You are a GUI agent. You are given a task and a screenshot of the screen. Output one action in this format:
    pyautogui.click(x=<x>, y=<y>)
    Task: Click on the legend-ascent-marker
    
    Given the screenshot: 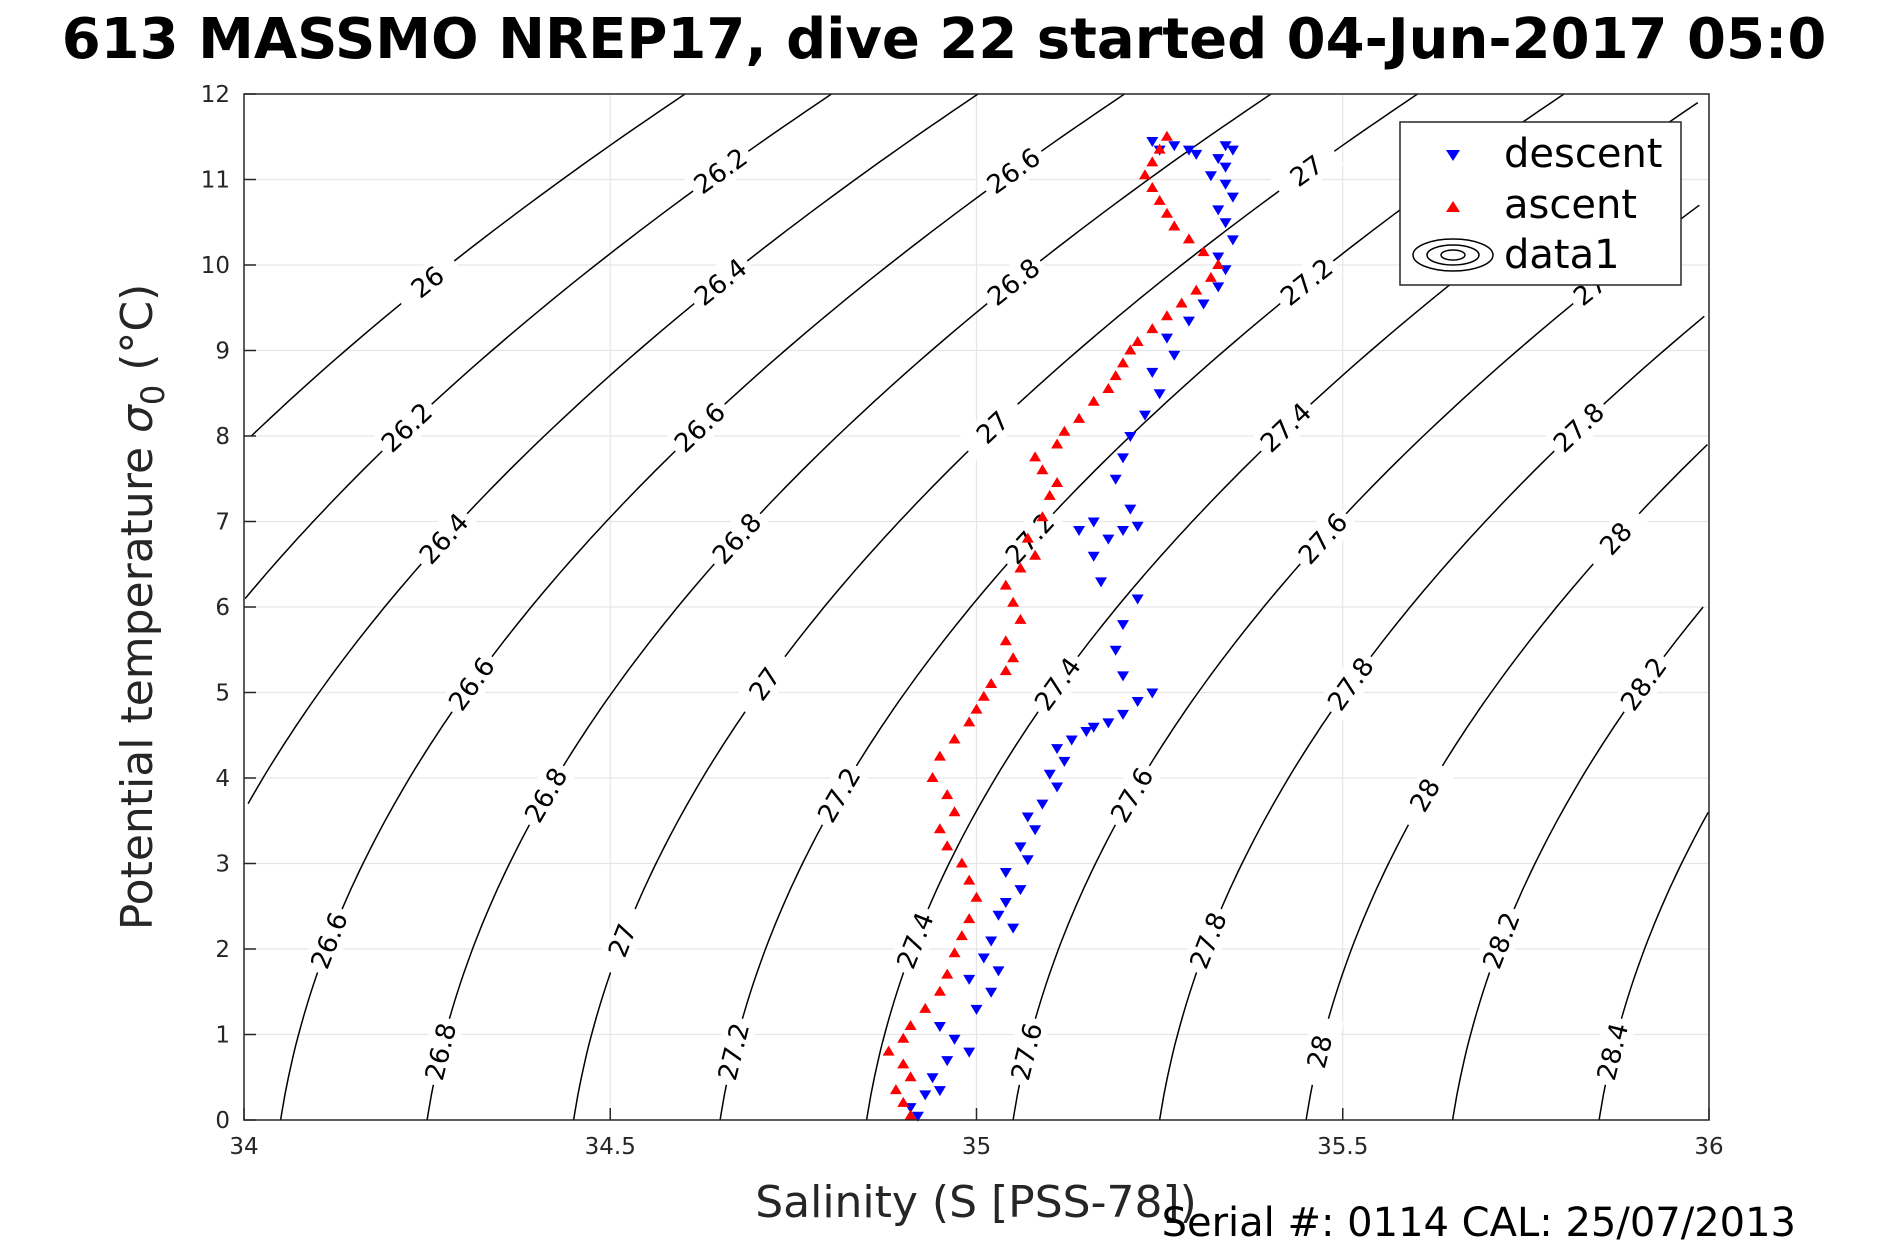 What is the action you would take?
    pyautogui.click(x=1453, y=206)
    